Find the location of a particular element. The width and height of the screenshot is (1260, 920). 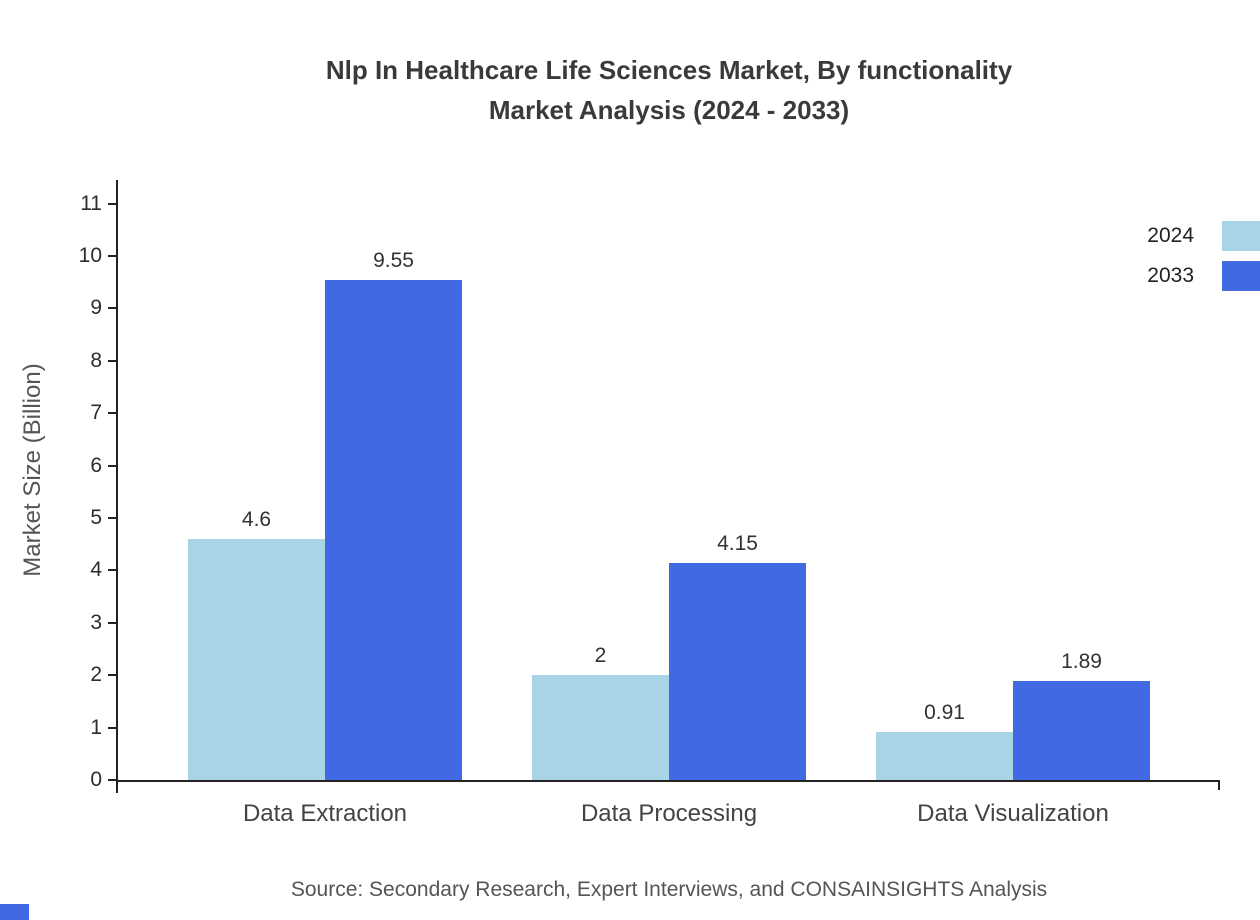

x-category-label: Data Processing is located at coordinates (669, 813).